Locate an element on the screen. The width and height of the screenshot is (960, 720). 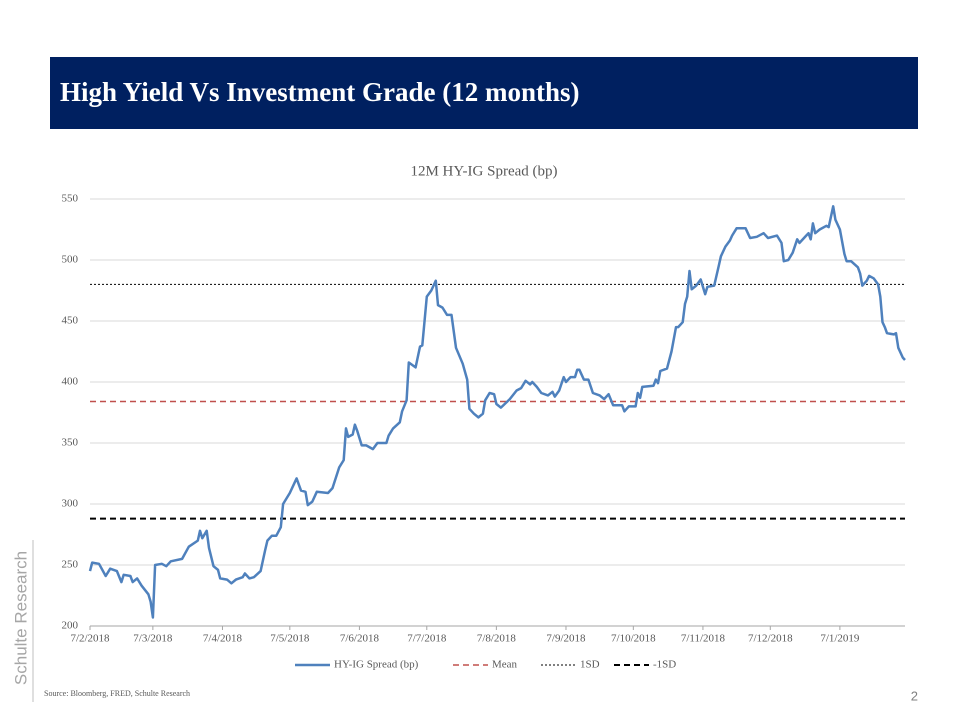
y-tick-label: 200 is located at coordinates (70, 626).